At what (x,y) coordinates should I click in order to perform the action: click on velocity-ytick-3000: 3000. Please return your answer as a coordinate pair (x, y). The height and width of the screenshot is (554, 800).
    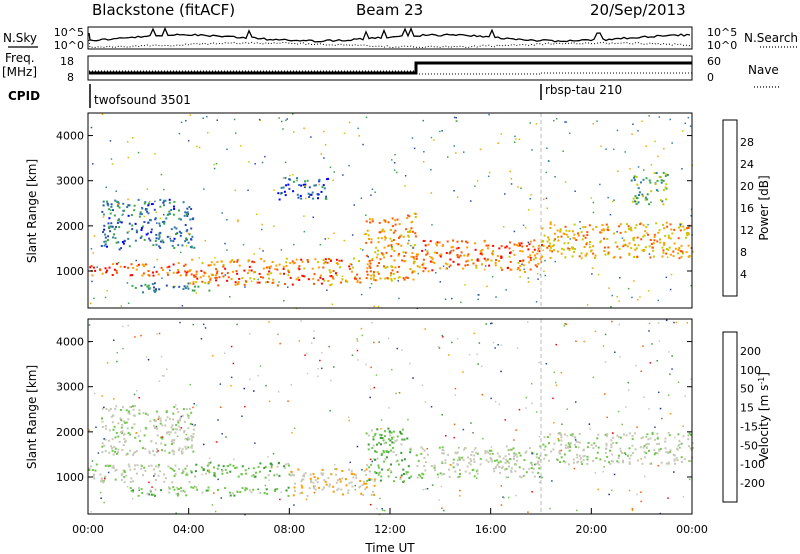
    Looking at the image, I should click on (70, 387).